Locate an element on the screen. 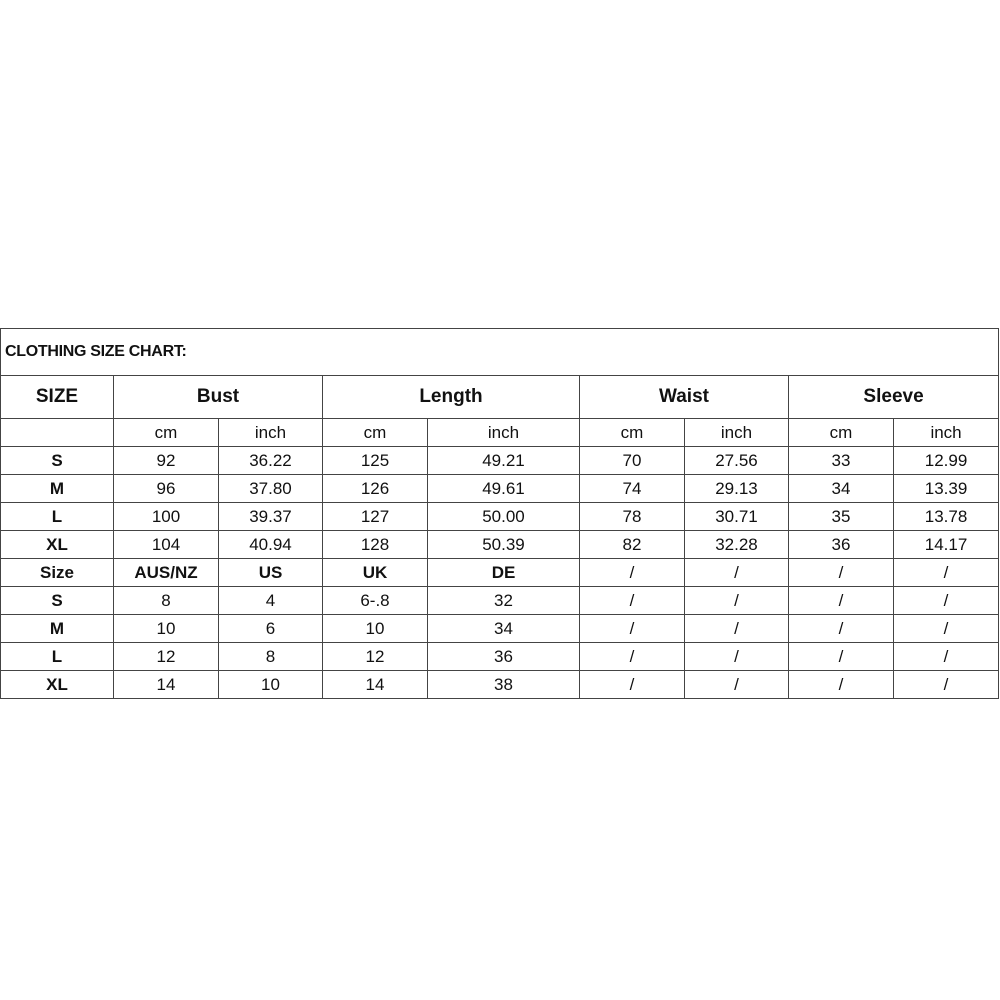 The width and height of the screenshot is (1000, 1000). table-cell: 70 is located at coordinates (632, 460).